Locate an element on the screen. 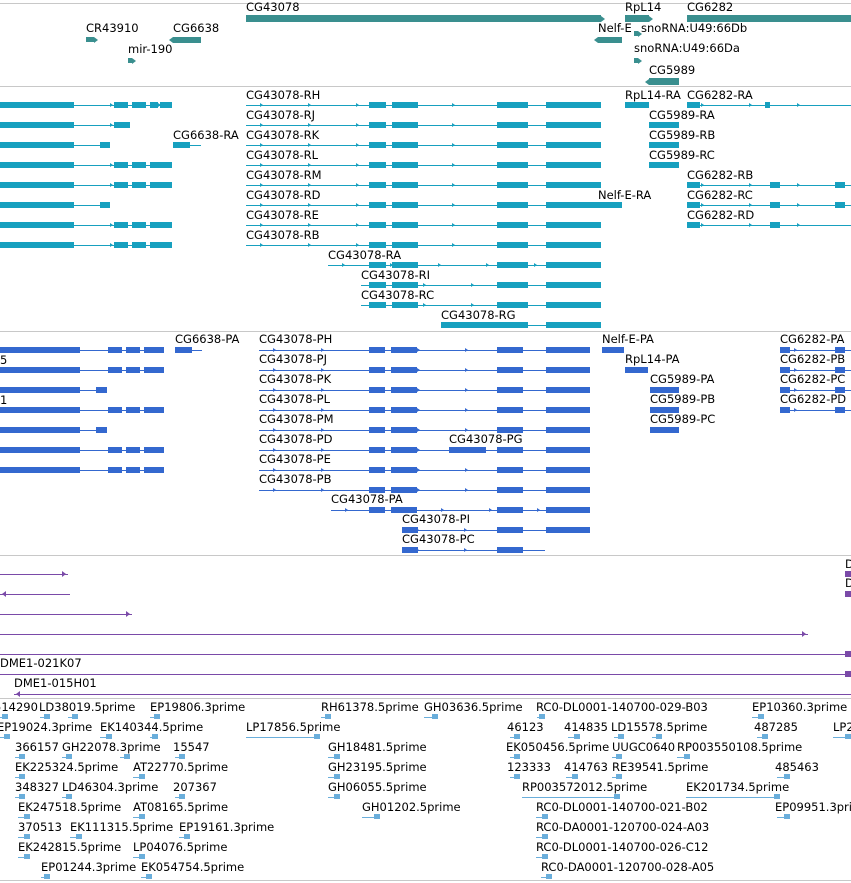 This screenshot has width=851, height=883. est-label: LP2 is located at coordinates (842, 727).